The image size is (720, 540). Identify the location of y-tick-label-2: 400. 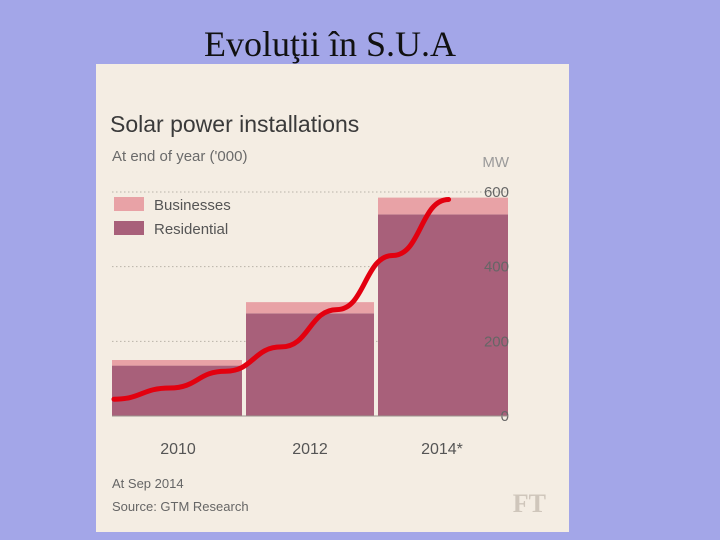
(496, 267).